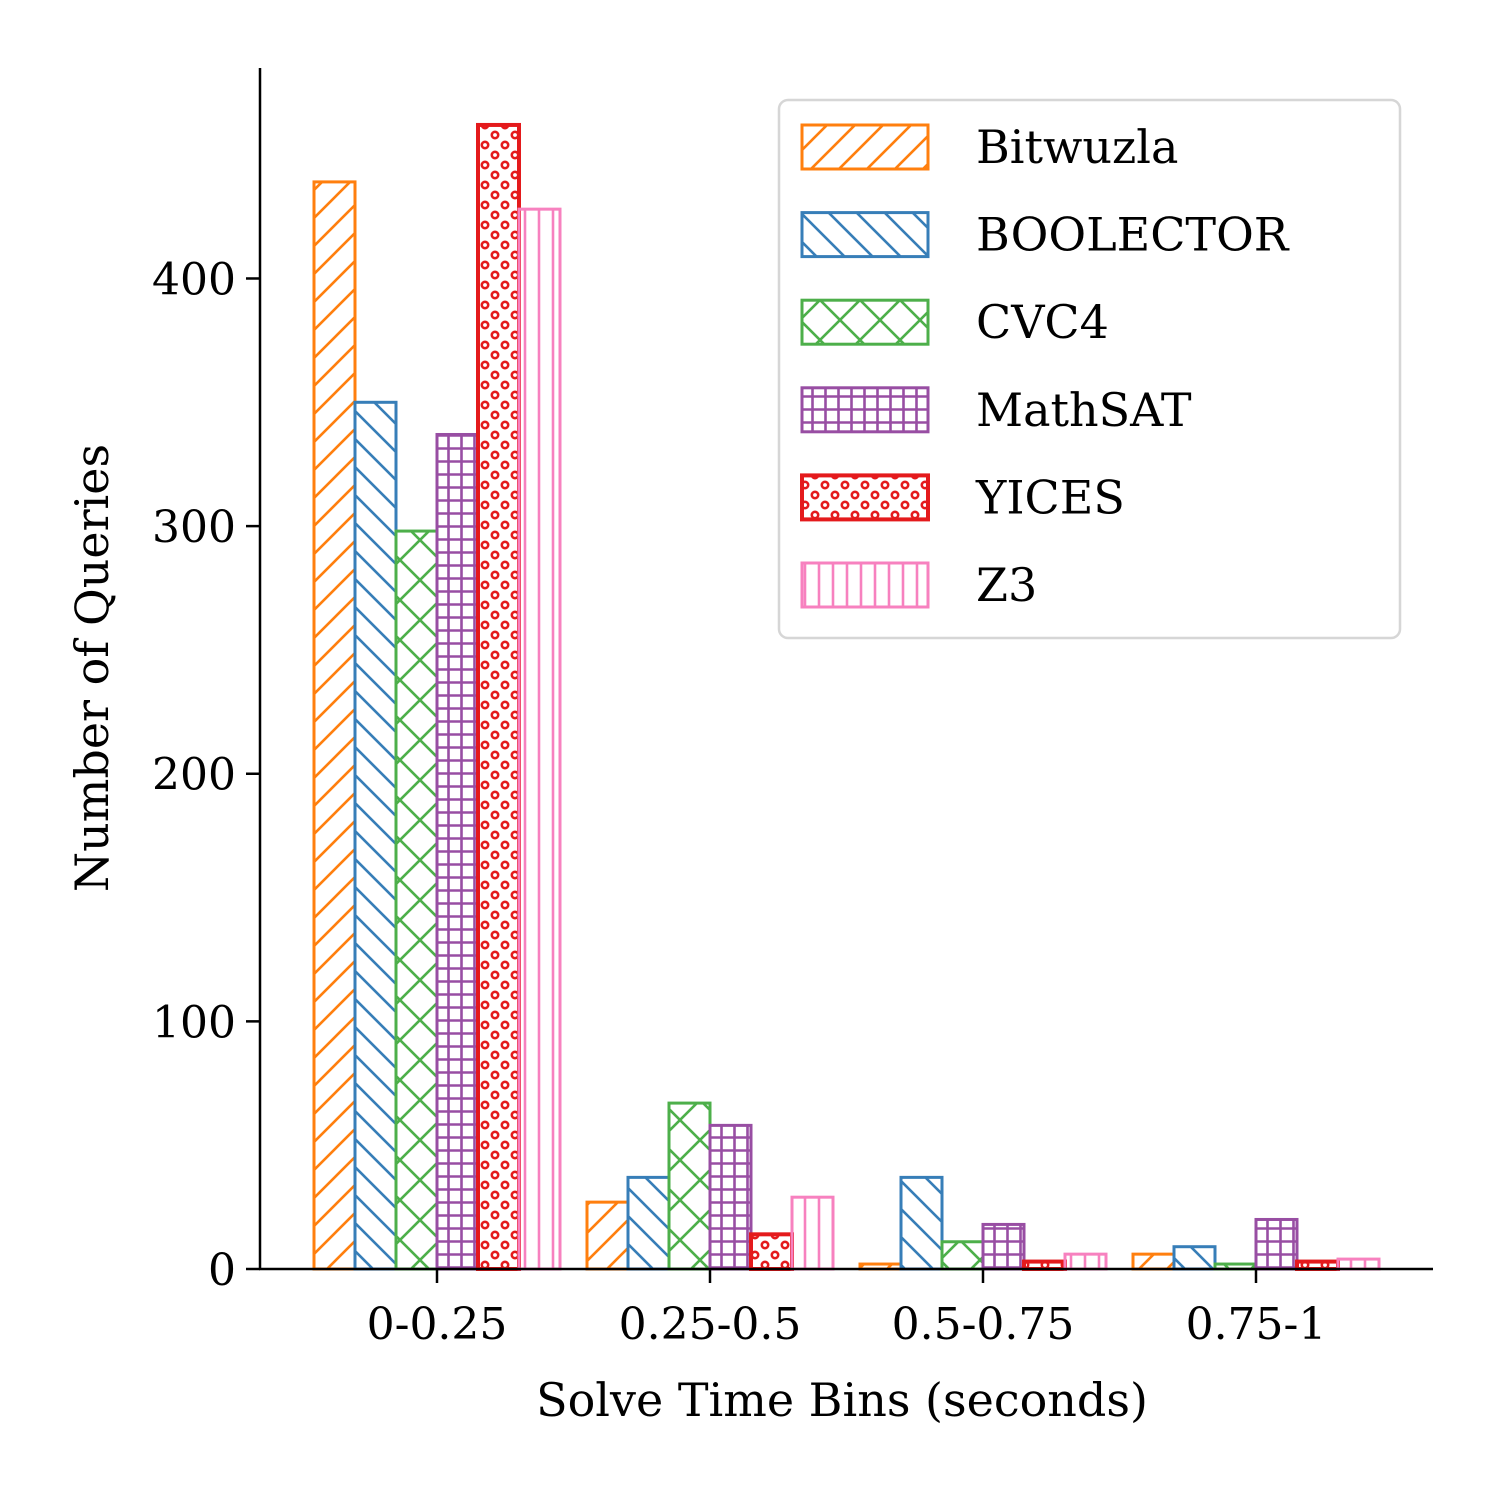  What do you see at coordinates (1276, 1244) in the screenshot?
I see `bar-mathsat-0.75-1` at bounding box center [1276, 1244].